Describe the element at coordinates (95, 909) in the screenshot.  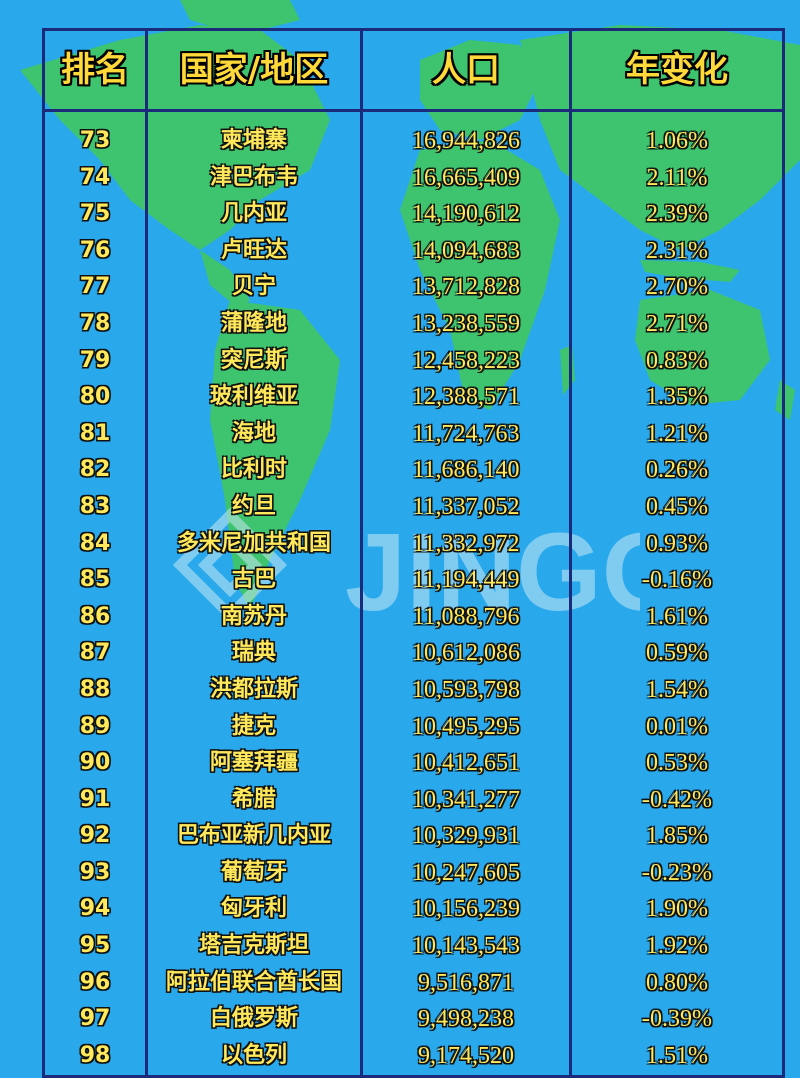
I see `cell-rank: 94` at that location.